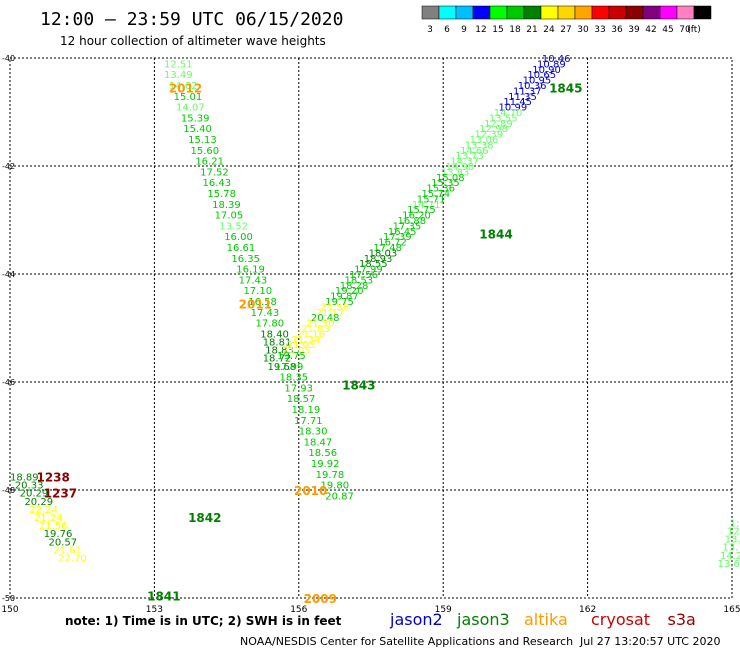  Describe the element at coordinates (735, 523) in the screenshot. I see `wave-height-value: 1:` at that location.